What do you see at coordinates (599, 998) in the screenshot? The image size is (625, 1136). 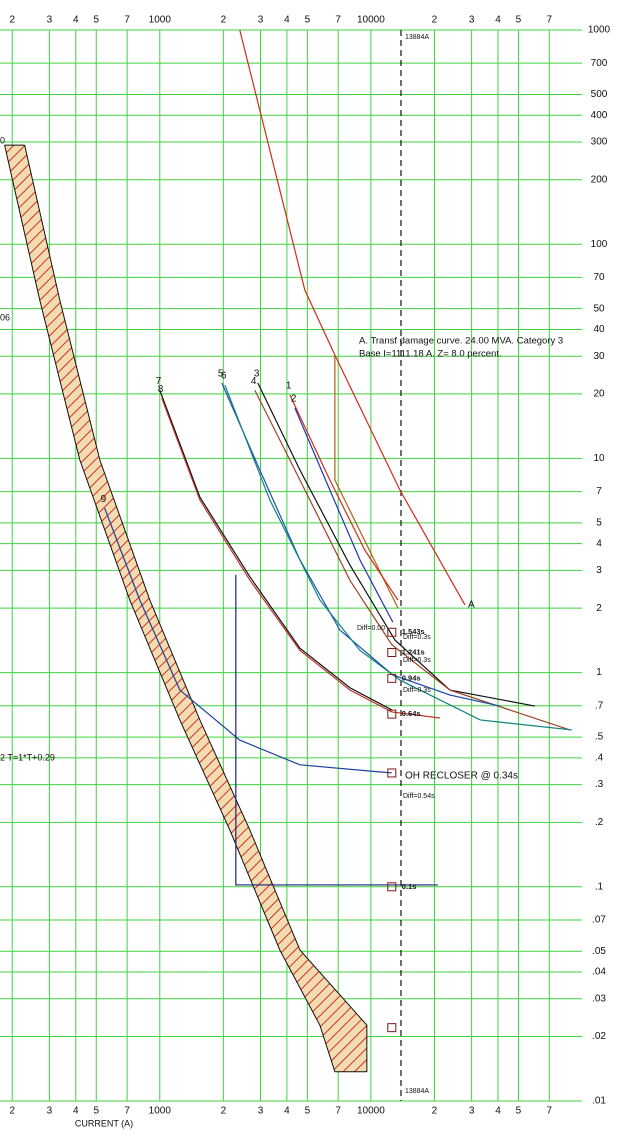 I see `y-tick-label: .03` at bounding box center [599, 998].